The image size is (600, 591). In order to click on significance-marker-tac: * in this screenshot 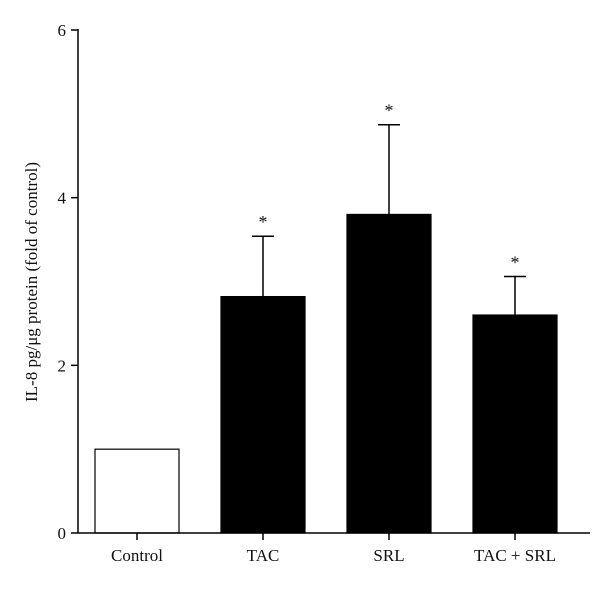, I will do `click(263, 222)`.